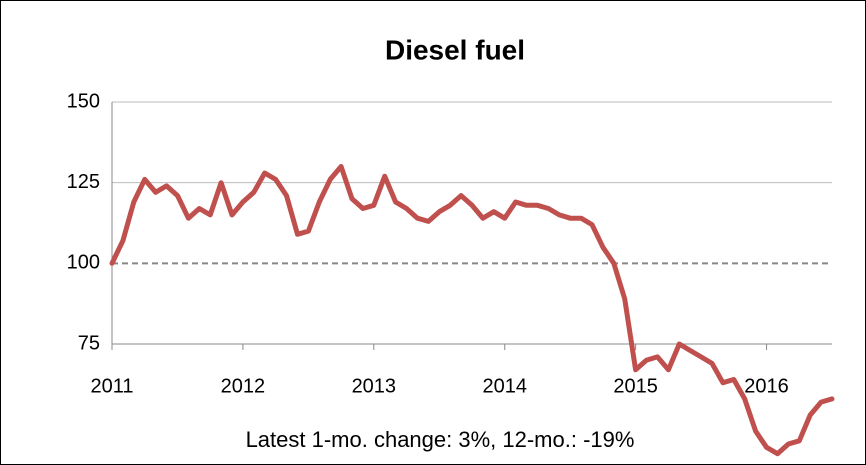 This screenshot has height=465, width=866. What do you see at coordinates (455, 49) in the screenshot?
I see `chart-title: Diesel fuel` at bounding box center [455, 49].